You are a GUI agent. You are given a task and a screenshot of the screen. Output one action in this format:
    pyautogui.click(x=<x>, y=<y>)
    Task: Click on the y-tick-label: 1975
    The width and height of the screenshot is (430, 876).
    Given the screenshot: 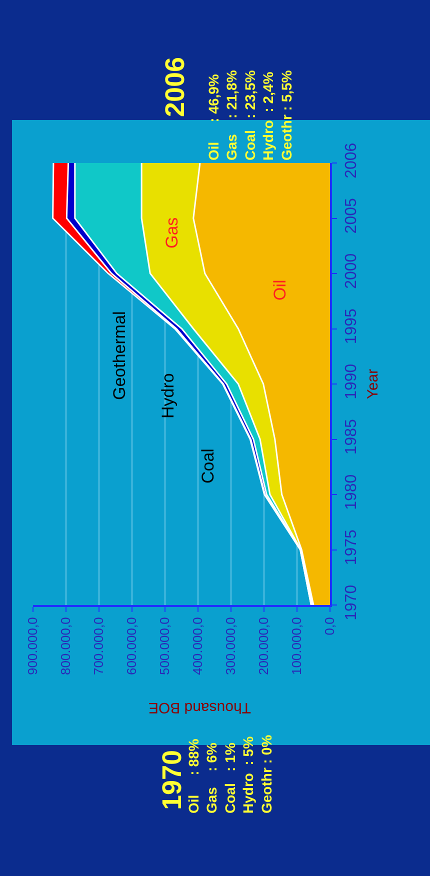 What is the action you would take?
    pyautogui.click(x=351, y=547)
    